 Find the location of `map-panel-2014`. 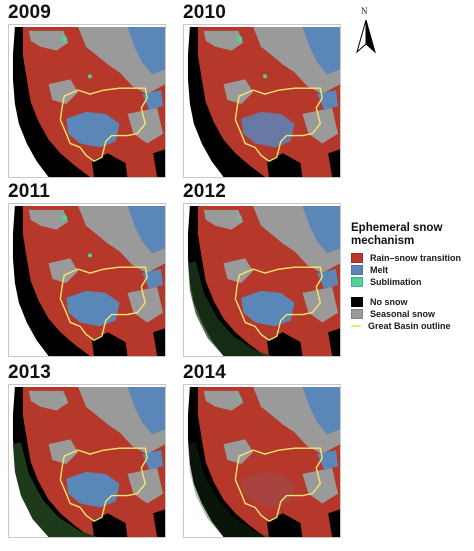

map-panel-2014 is located at coordinates (262, 461).